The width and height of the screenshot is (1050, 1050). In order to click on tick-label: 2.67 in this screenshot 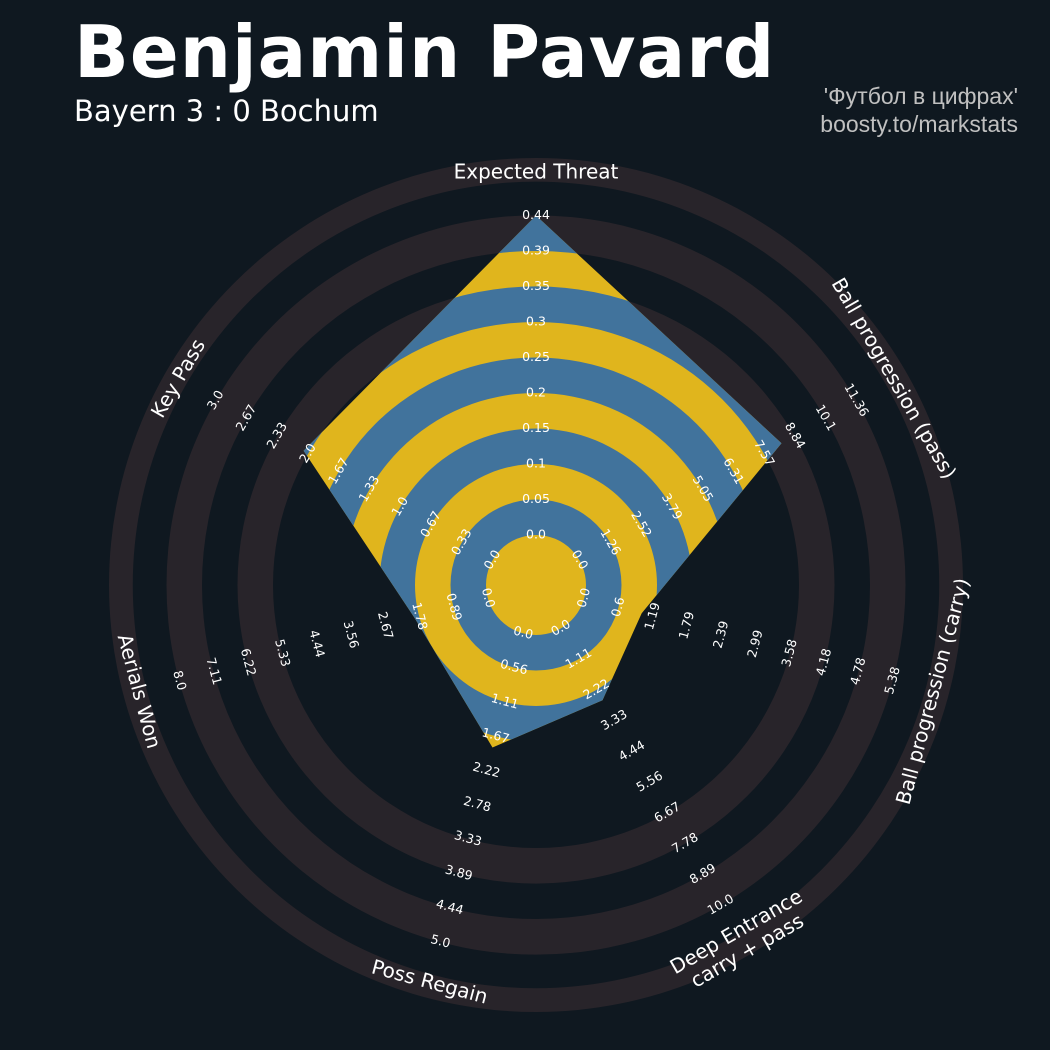, I will do `click(386, 625)`.